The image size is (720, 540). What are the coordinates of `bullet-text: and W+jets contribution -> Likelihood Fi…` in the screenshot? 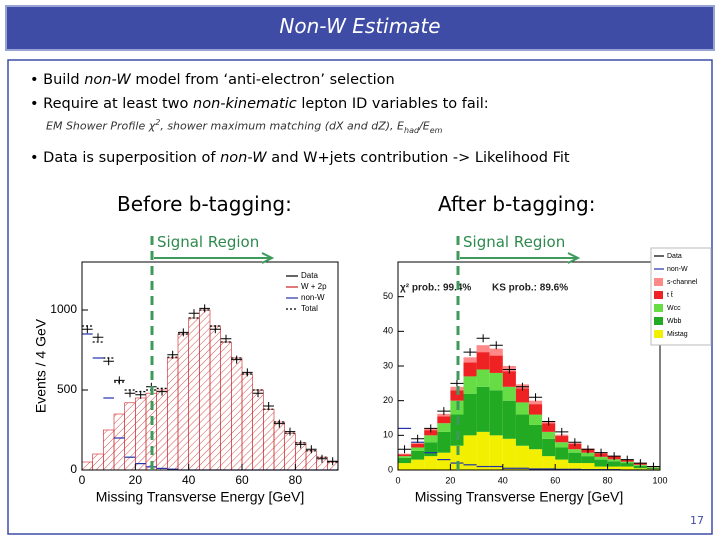 It's located at (418, 158).